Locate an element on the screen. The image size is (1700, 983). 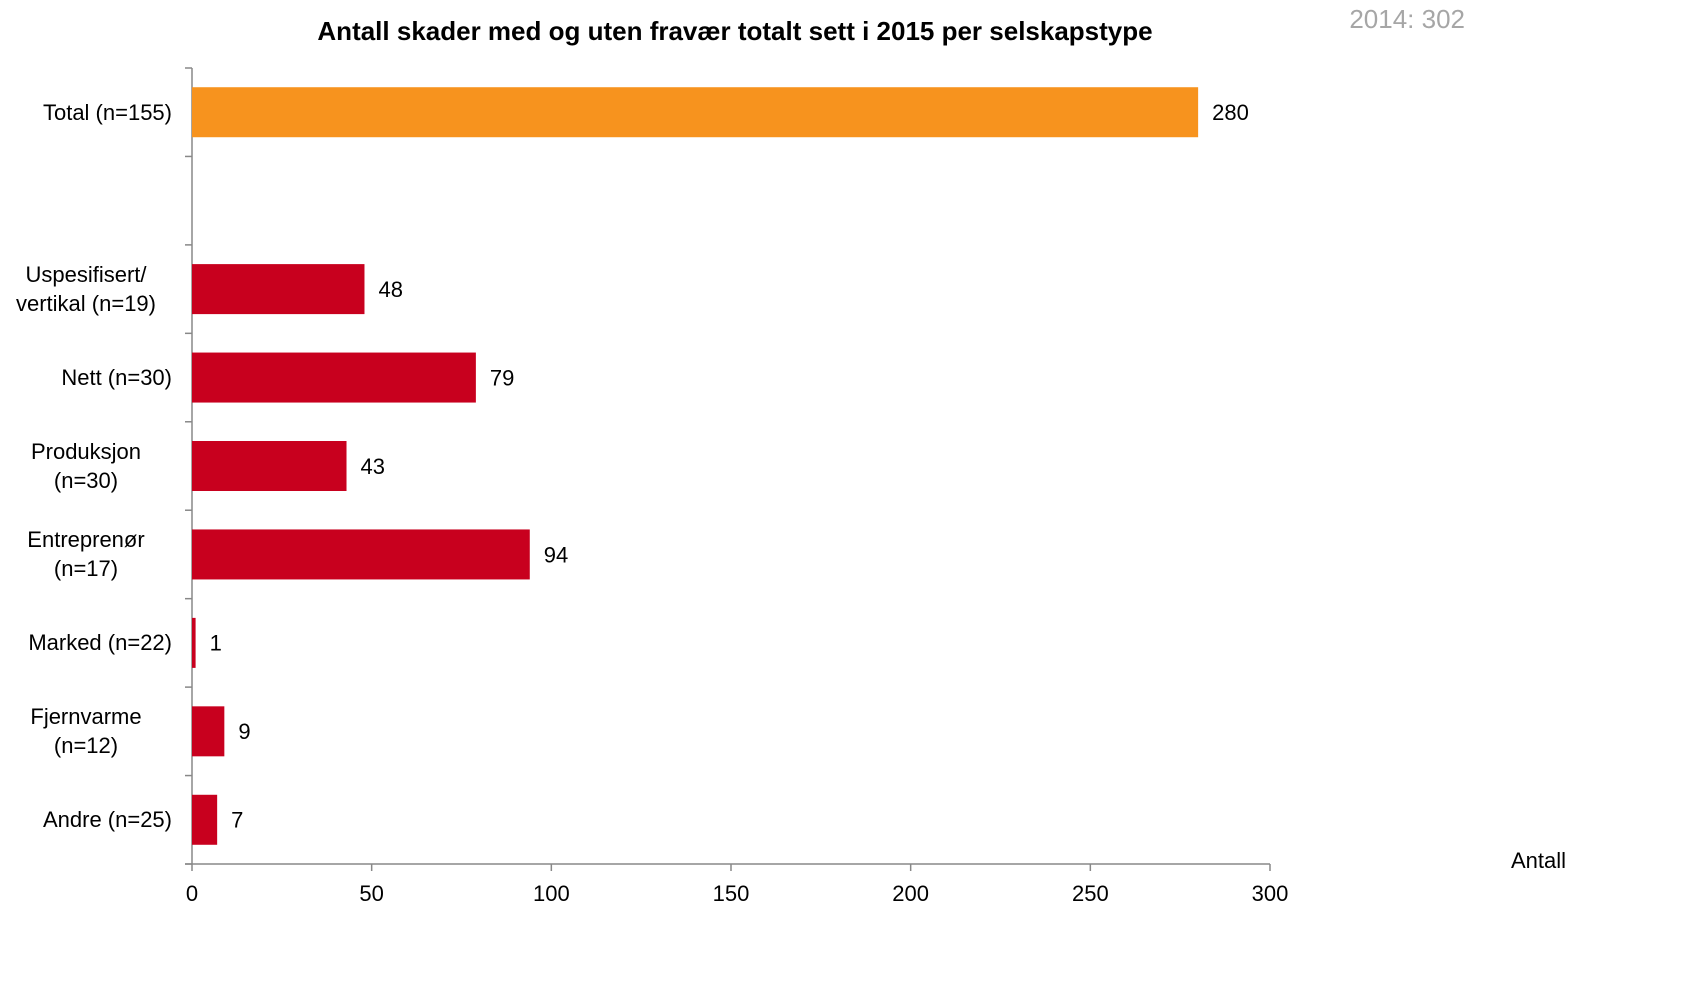
x-axis-label: Antall is located at coordinates (1538, 860).